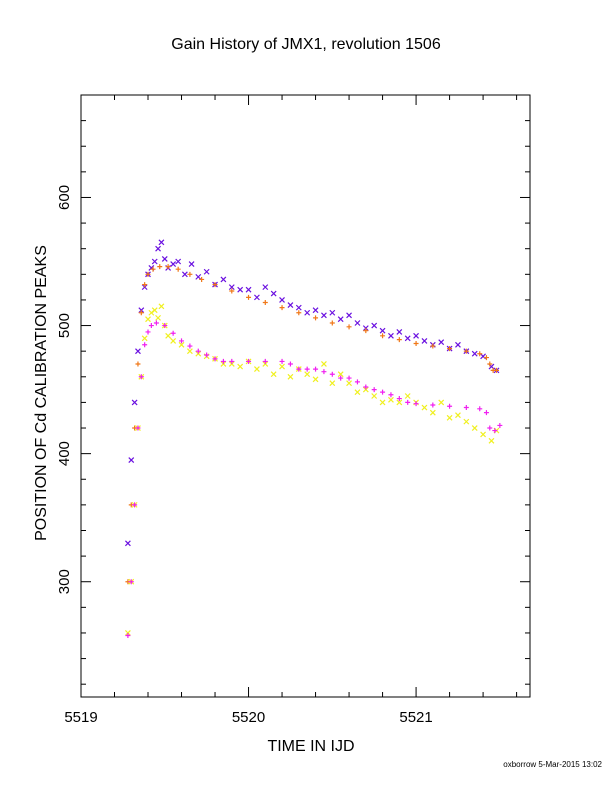 The width and height of the screenshot is (612, 792). Describe the element at coordinates (552, 764) in the screenshot. I see `footer-timestamp: oxborrow 5-Mar-2015 13:02` at that location.